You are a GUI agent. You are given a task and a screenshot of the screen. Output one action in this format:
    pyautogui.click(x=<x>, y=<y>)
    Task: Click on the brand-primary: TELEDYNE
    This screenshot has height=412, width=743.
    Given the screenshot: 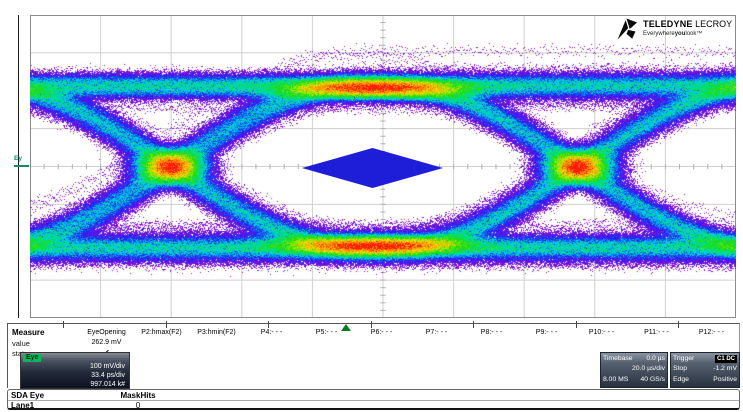 What is the action you would take?
    pyautogui.click(x=668, y=24)
    